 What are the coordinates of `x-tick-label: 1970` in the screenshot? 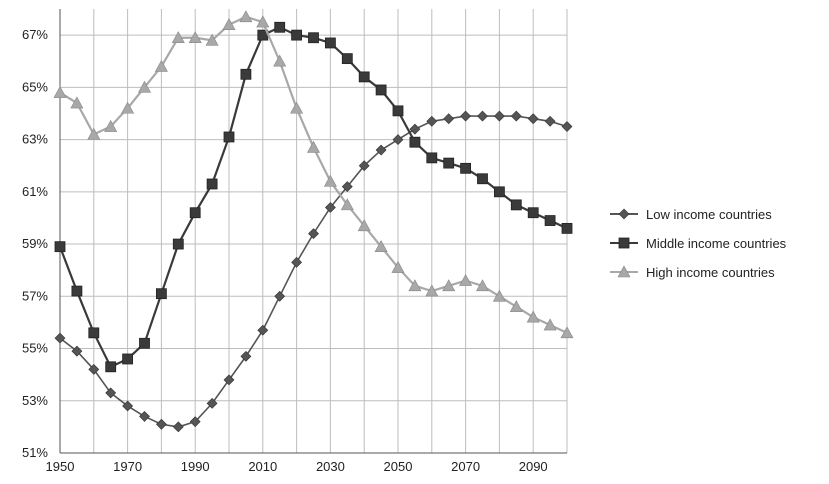 It's located at (127, 466).